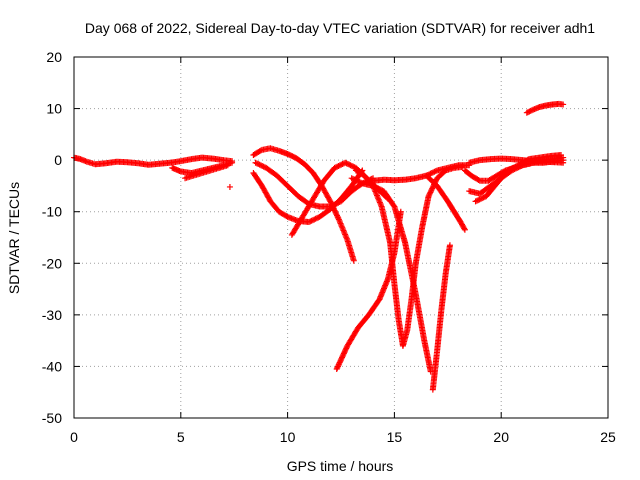 This screenshot has height=480, width=640. What do you see at coordinates (288, 437) in the screenshot?
I see `x-tick-label: 10` at bounding box center [288, 437].